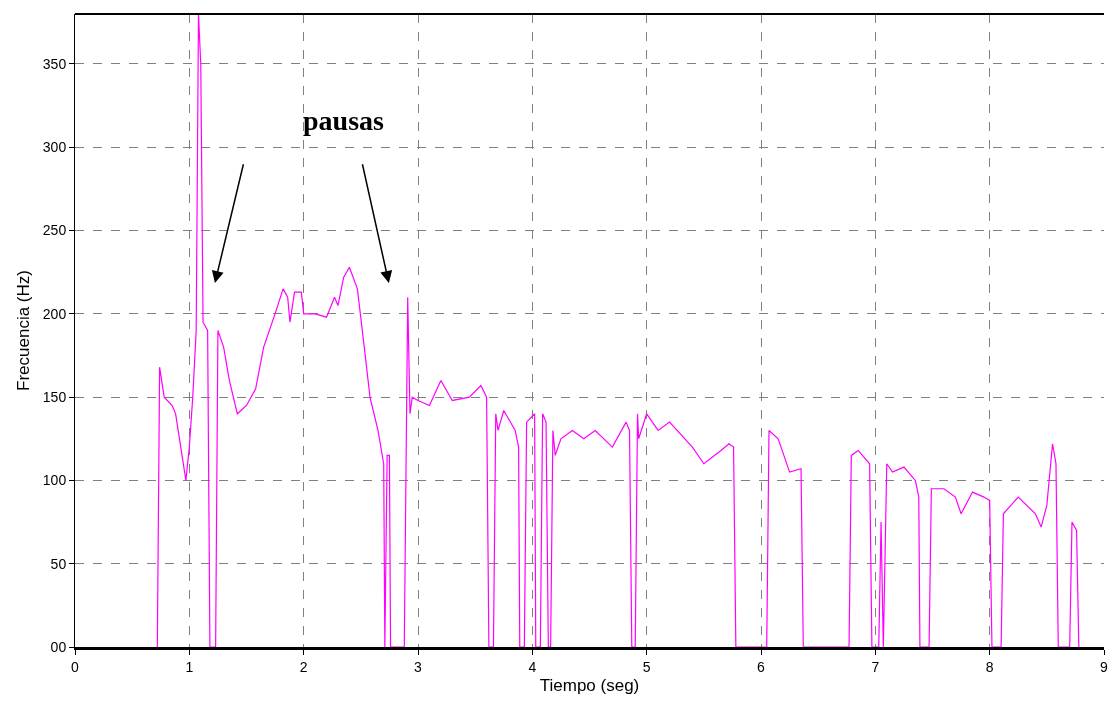  Describe the element at coordinates (1104, 666) in the screenshot. I see `x-tick-label: 9` at that location.